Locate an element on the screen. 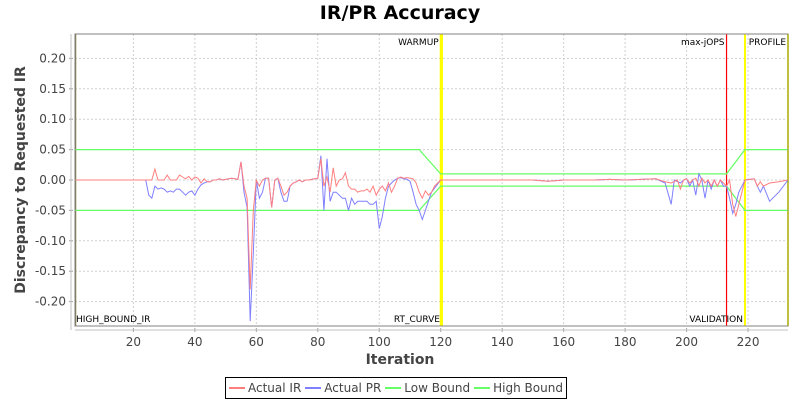  x-tick-label: 140 is located at coordinates (502, 342).